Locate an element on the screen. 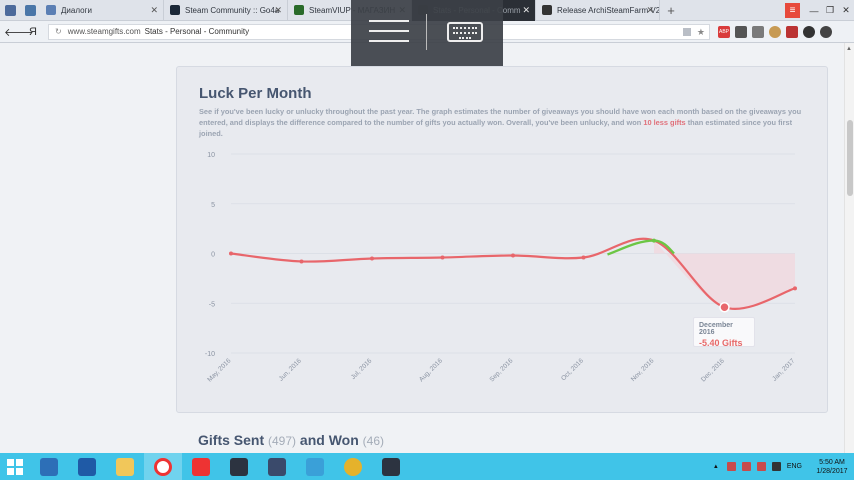 Image resolution: width=854 pixels, height=480 pixels. computer-icon is located at coordinates (49, 466).